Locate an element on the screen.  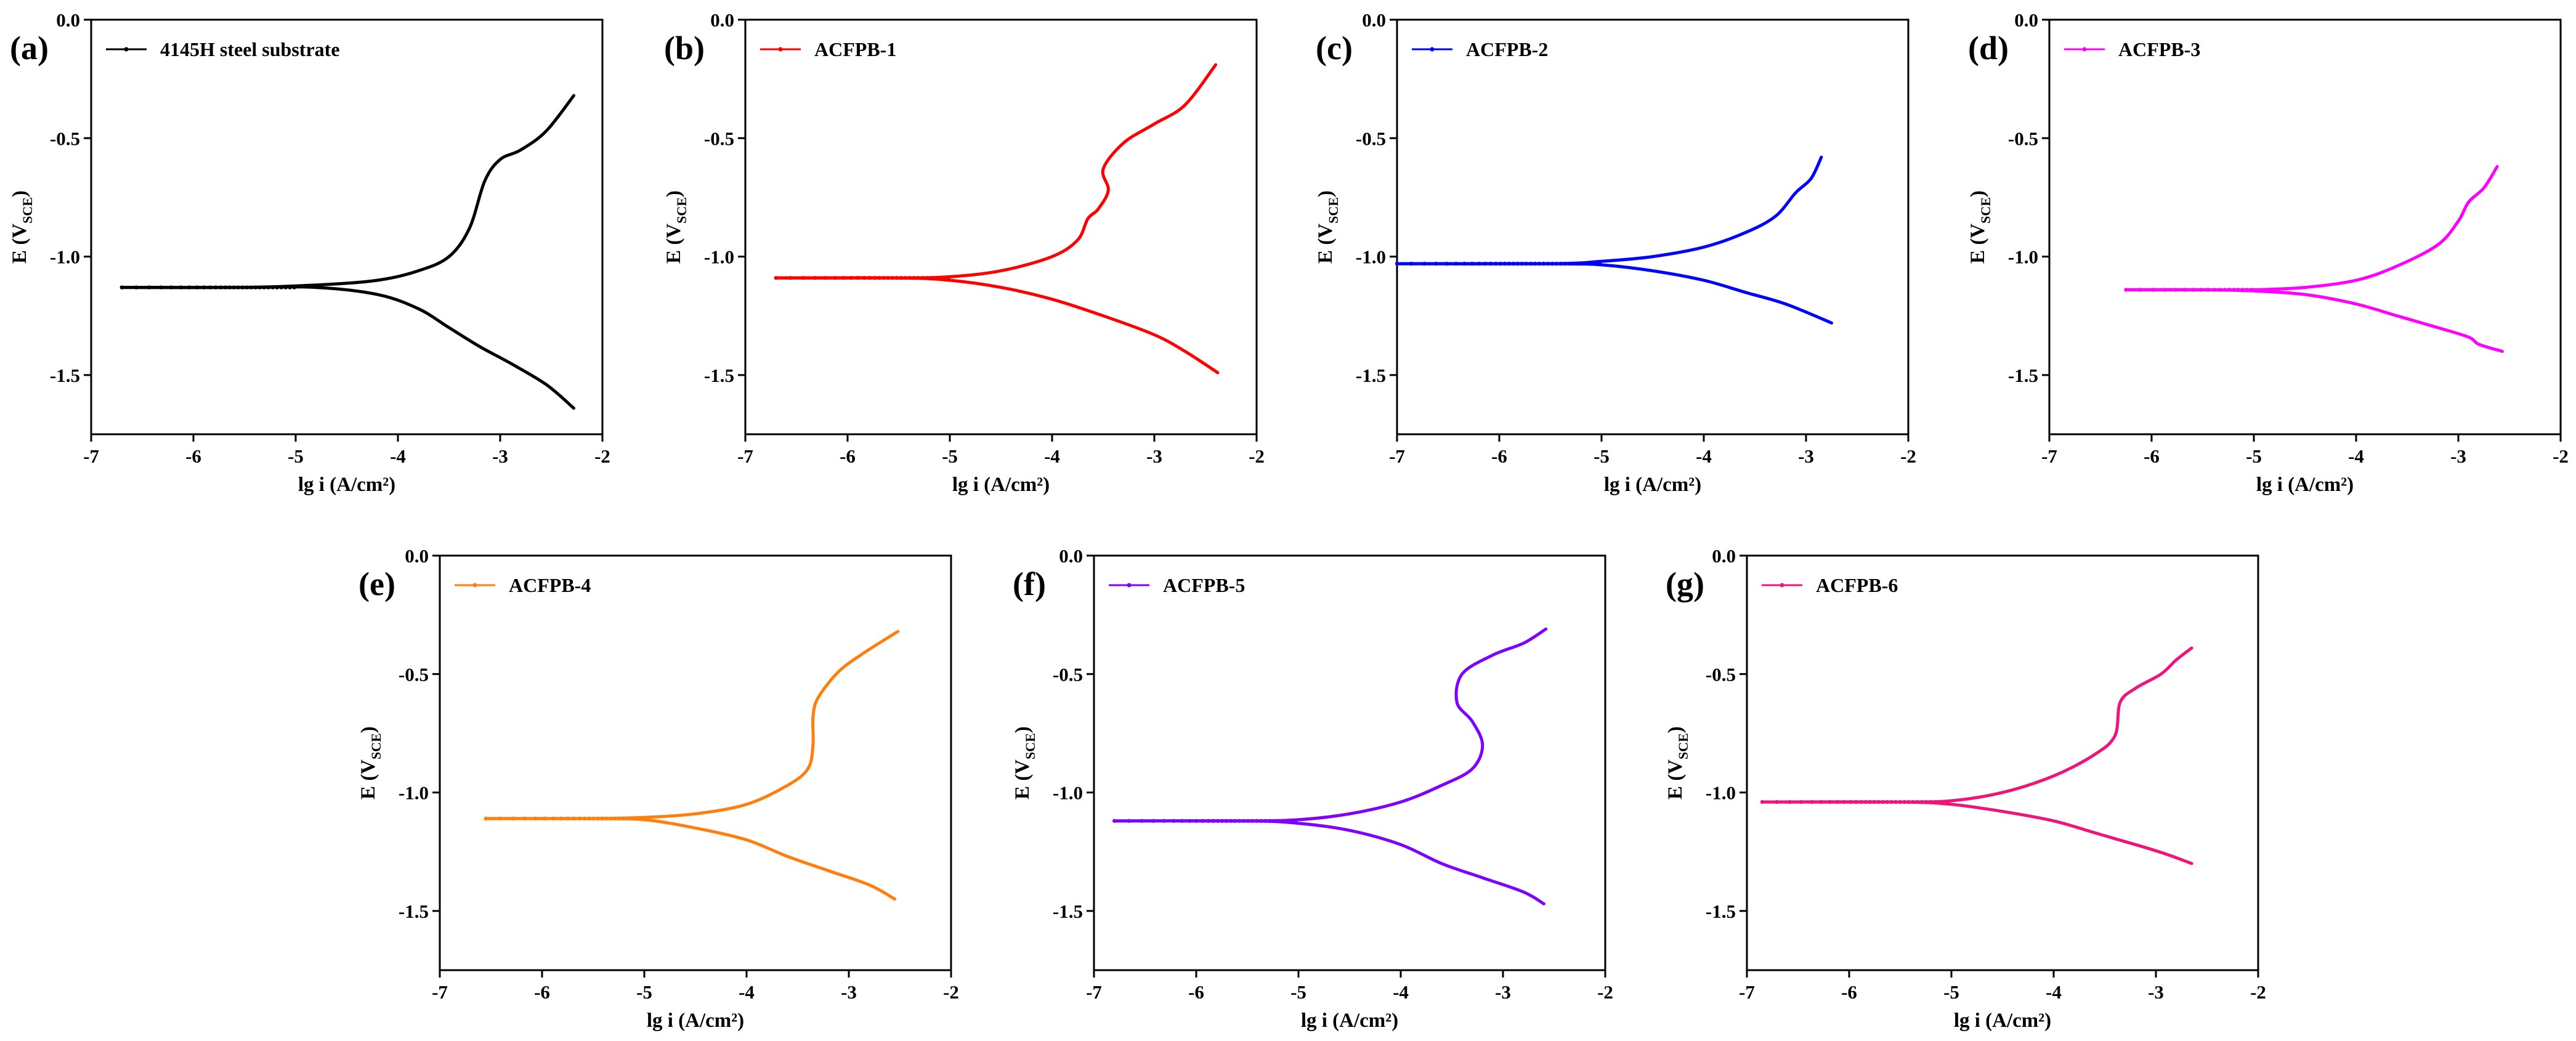
y-tick-label: 0.0 is located at coordinates (68, 20).